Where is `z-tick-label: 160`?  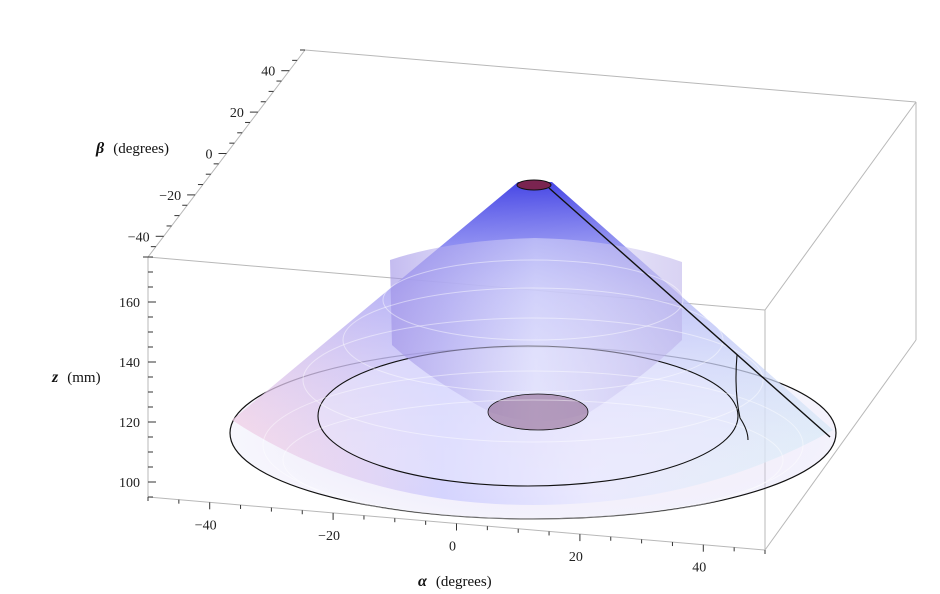 z-tick-label: 160 is located at coordinates (129, 303).